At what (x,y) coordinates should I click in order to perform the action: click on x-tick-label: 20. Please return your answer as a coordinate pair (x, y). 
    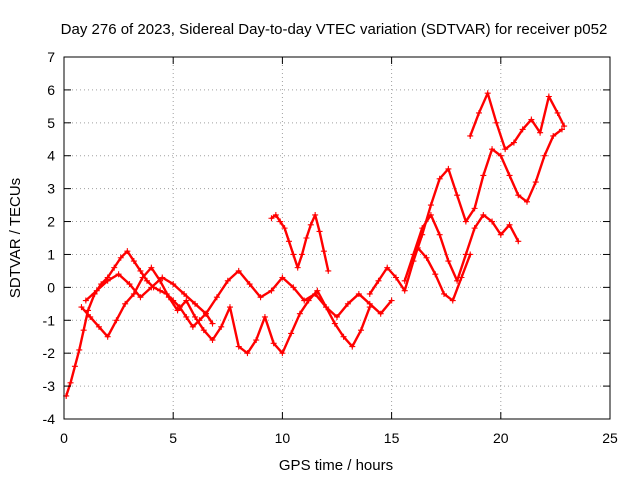
    Looking at the image, I should click on (501, 438).